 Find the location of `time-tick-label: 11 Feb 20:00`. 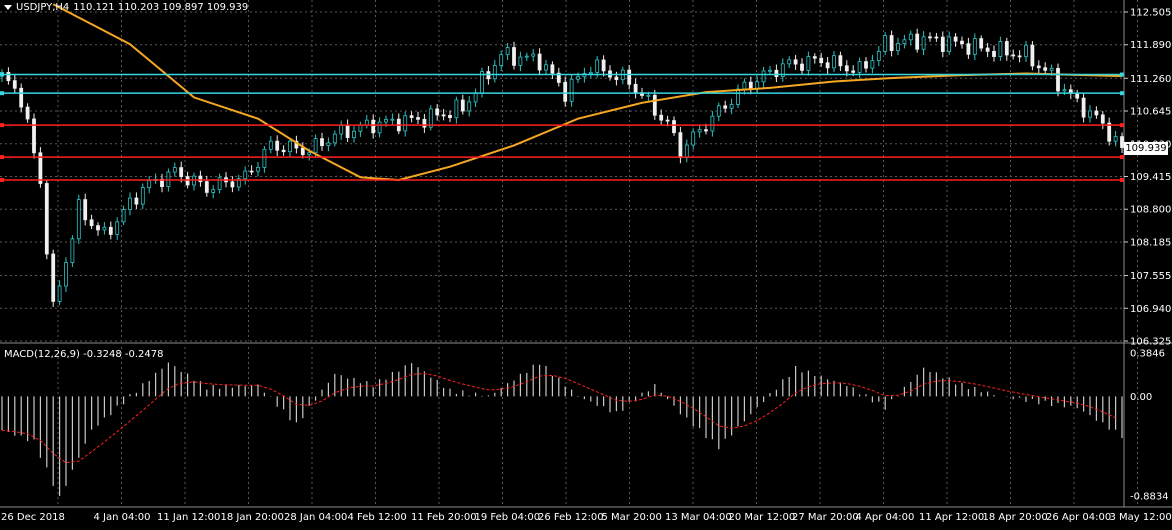

time-tick-label: 11 Feb 20:00 is located at coordinates (444, 517).